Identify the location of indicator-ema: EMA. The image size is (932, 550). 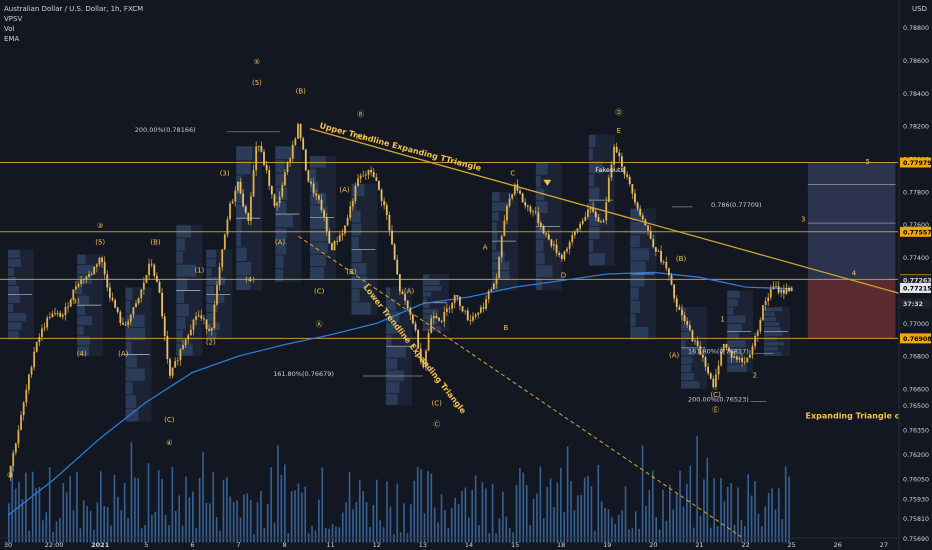
(12, 39).